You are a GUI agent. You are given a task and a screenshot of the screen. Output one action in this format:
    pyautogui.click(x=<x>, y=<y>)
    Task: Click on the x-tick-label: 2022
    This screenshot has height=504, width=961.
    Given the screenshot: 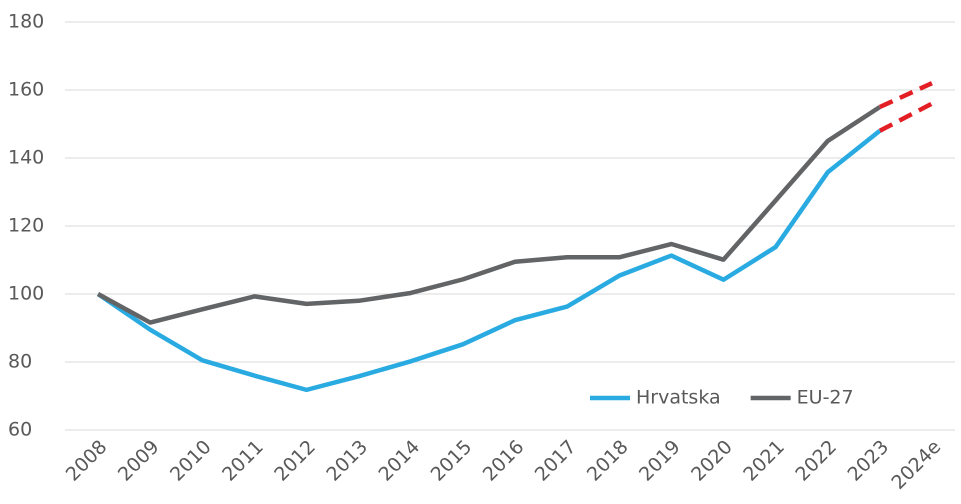 What is the action you would take?
    pyautogui.click(x=816, y=461)
    